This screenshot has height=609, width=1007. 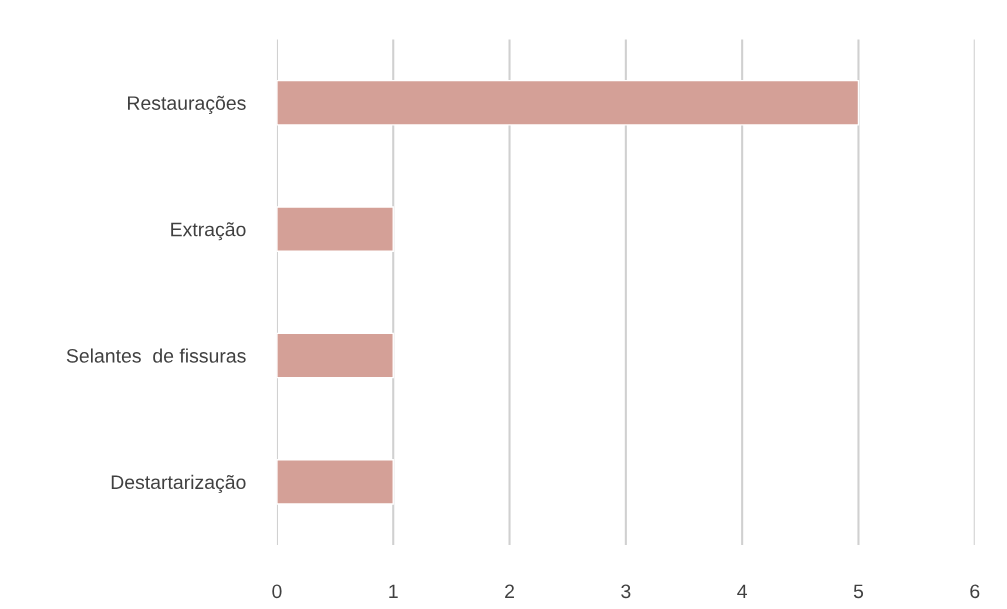 I want to click on x-tick-label: 0, so click(x=277, y=591).